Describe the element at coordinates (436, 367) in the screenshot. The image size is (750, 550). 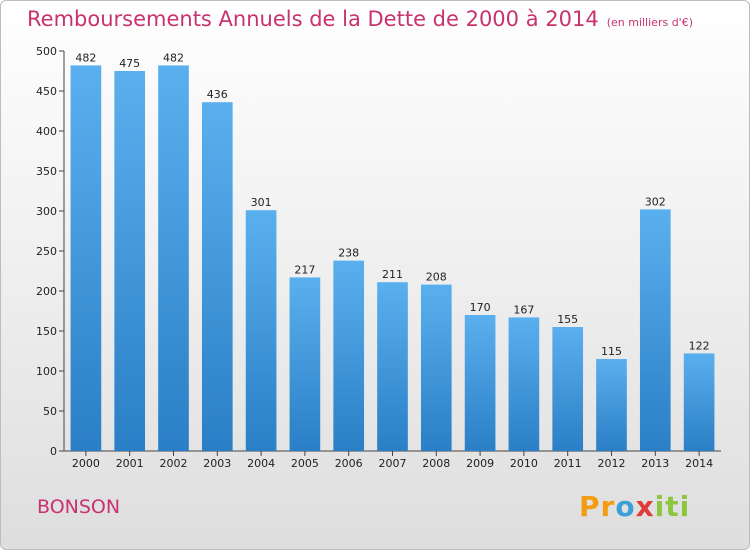
I see `bar-2008` at that location.